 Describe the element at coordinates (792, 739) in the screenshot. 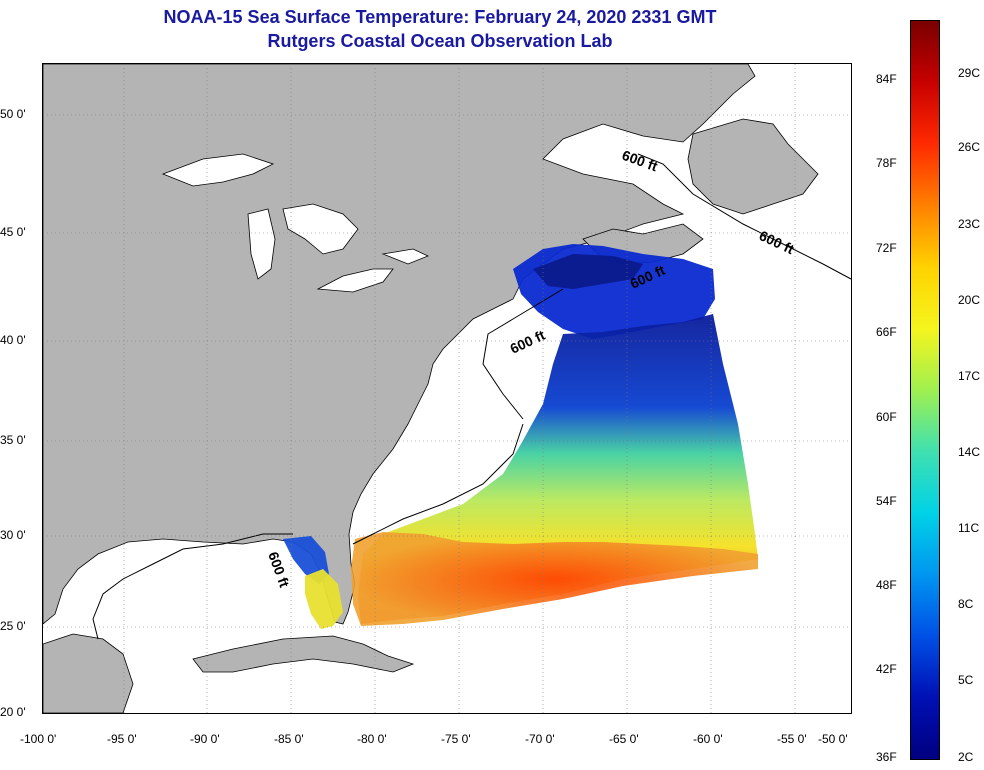

I see `lon-tick-label: -55 0'` at that location.